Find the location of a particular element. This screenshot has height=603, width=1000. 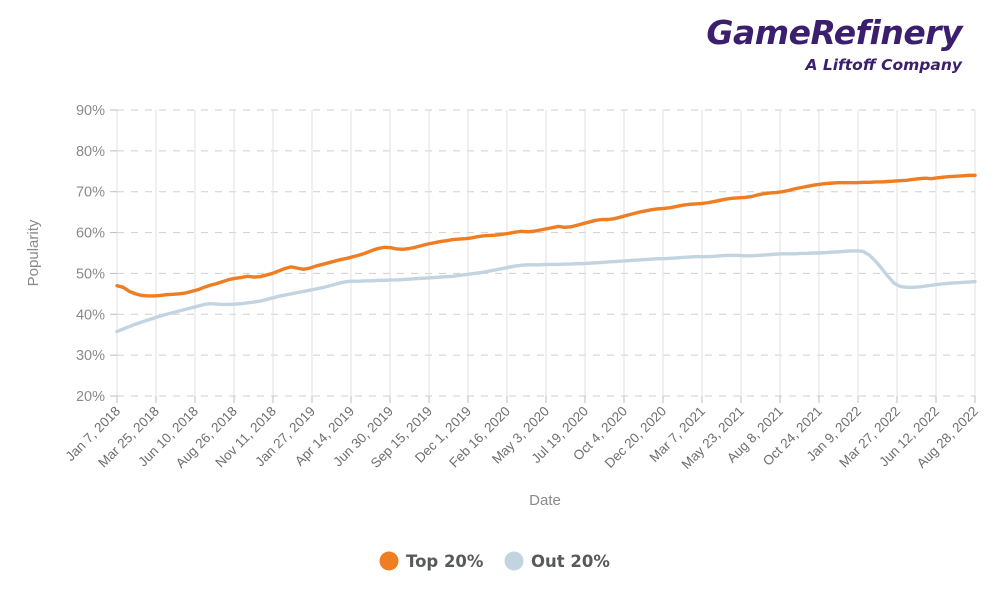

chart-legend: Top 20% Out 20% is located at coordinates (494, 561).